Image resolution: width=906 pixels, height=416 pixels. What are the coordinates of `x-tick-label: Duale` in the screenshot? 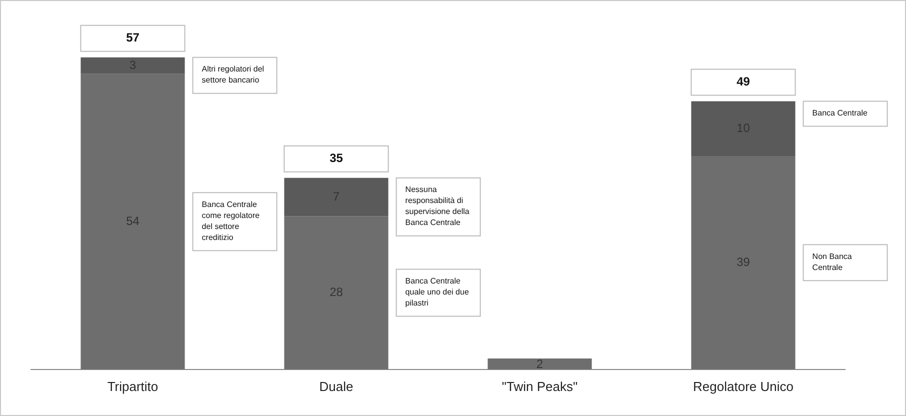 It's located at (336, 386).